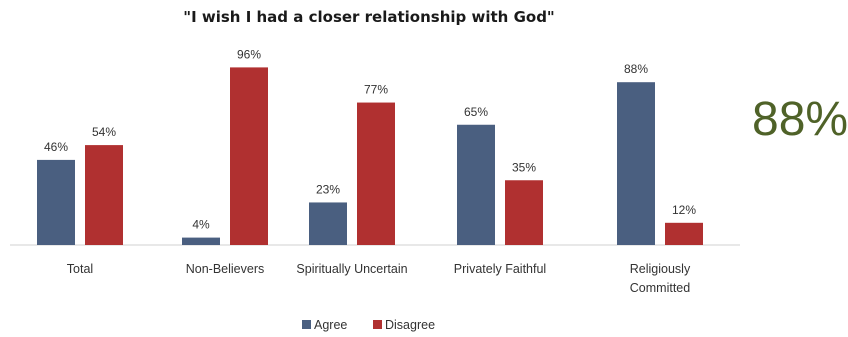 This screenshot has width=848, height=337. What do you see at coordinates (660, 269) in the screenshot?
I see `category-label-4-line-0: Religiously` at bounding box center [660, 269].